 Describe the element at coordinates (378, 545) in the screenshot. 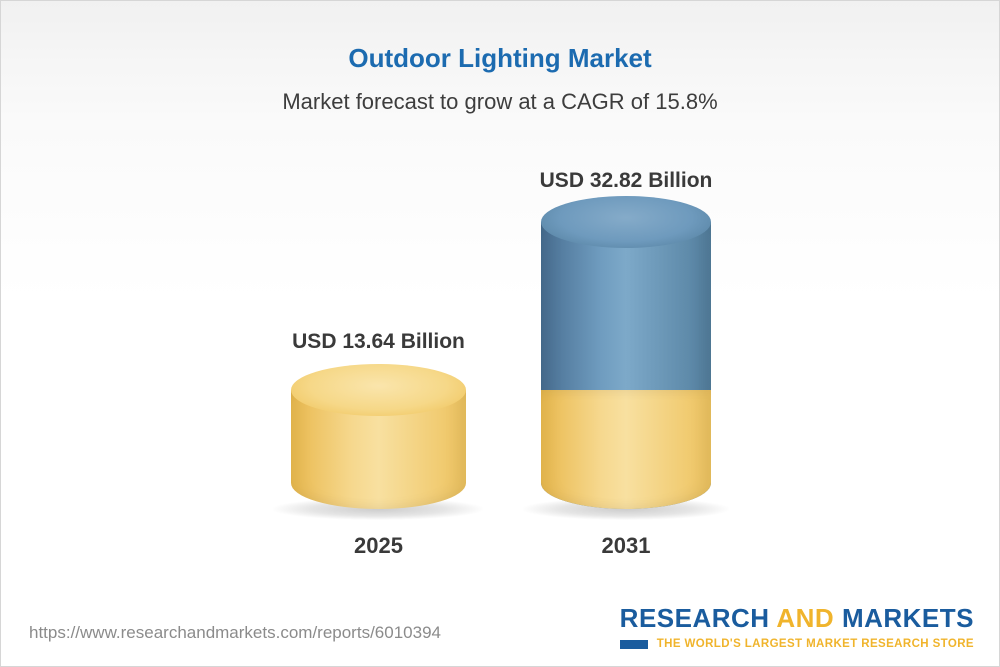

I see `year-label-2025: 2025` at that location.